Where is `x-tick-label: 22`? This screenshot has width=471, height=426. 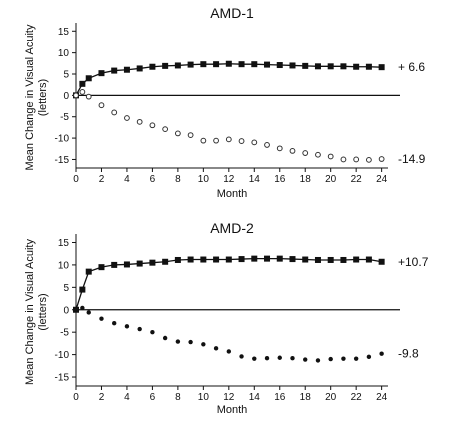 x-tick-label: 22 is located at coordinates (357, 179).